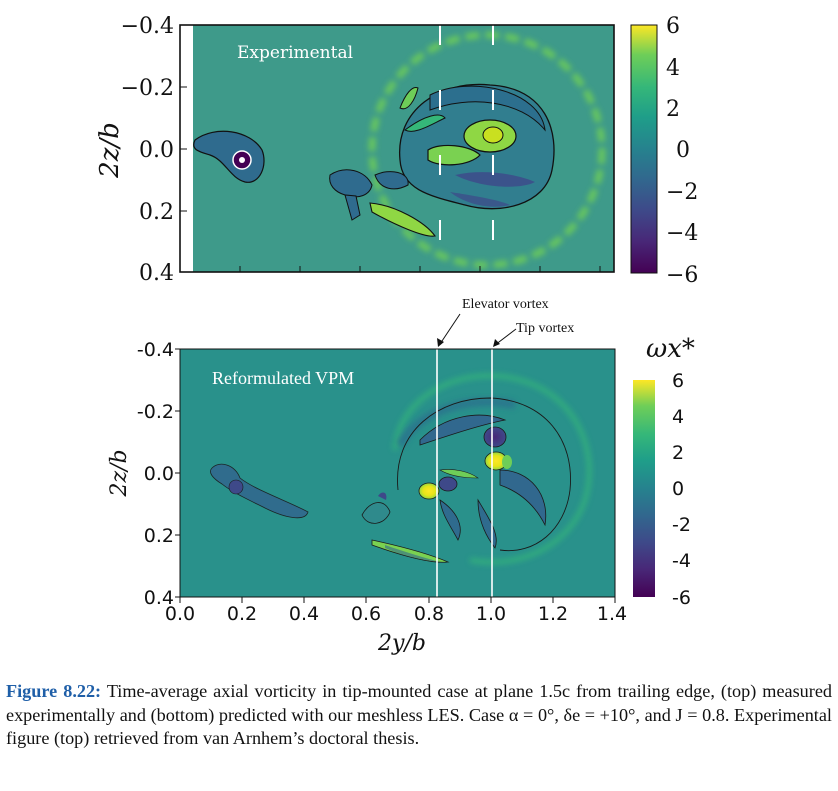  Describe the element at coordinates (155, 412) in the screenshot. I see `bottom-ytick-label: -0.2` at that location.